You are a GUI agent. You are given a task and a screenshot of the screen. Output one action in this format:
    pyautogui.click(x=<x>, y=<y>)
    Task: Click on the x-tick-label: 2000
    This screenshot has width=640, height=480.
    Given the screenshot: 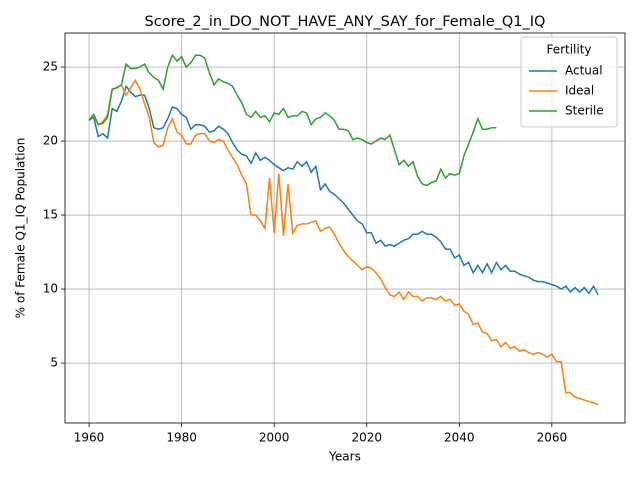 What is the action you would take?
    pyautogui.click(x=274, y=438)
    